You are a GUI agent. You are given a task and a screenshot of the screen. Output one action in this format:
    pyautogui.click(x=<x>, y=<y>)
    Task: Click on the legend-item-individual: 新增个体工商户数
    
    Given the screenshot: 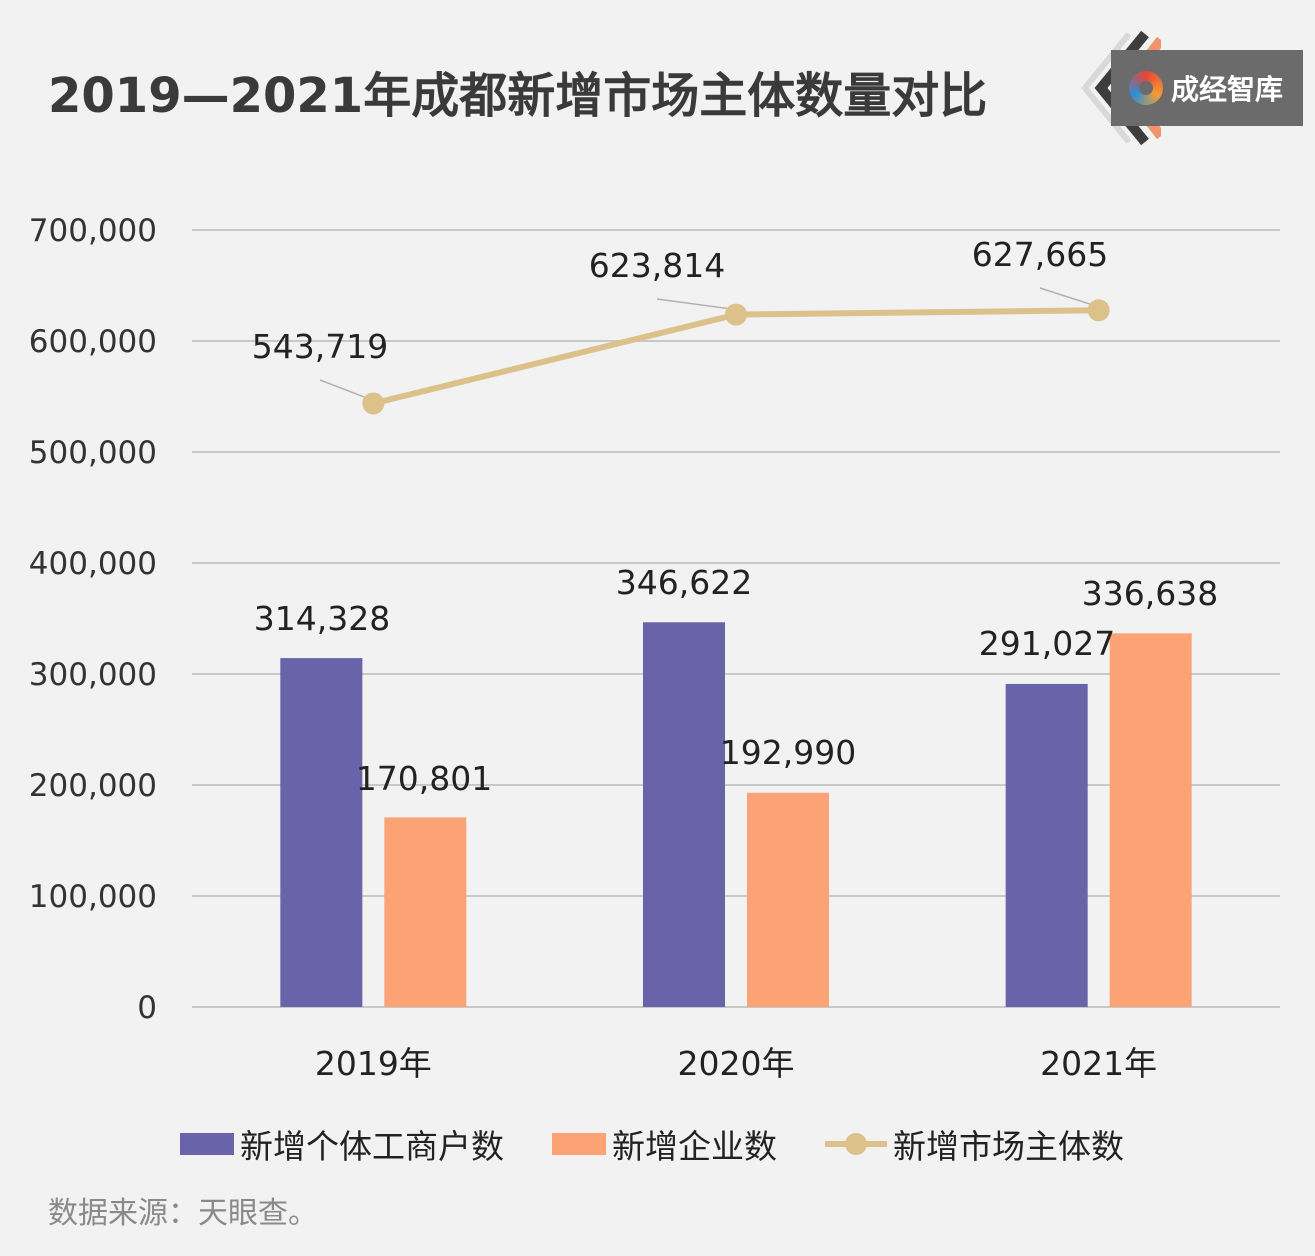 What is the action you would take?
    pyautogui.click(x=342, y=1144)
    